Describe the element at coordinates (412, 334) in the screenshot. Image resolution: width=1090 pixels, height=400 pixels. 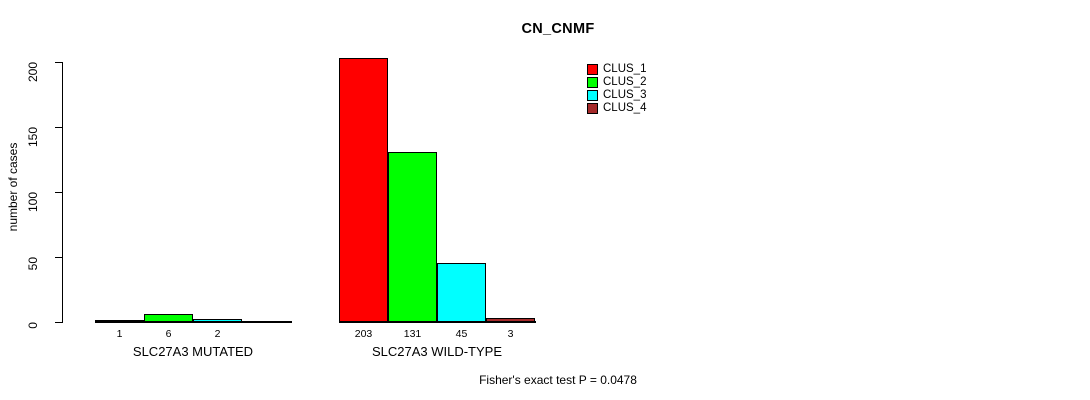
I see `bar-value-label: 131` at that location.